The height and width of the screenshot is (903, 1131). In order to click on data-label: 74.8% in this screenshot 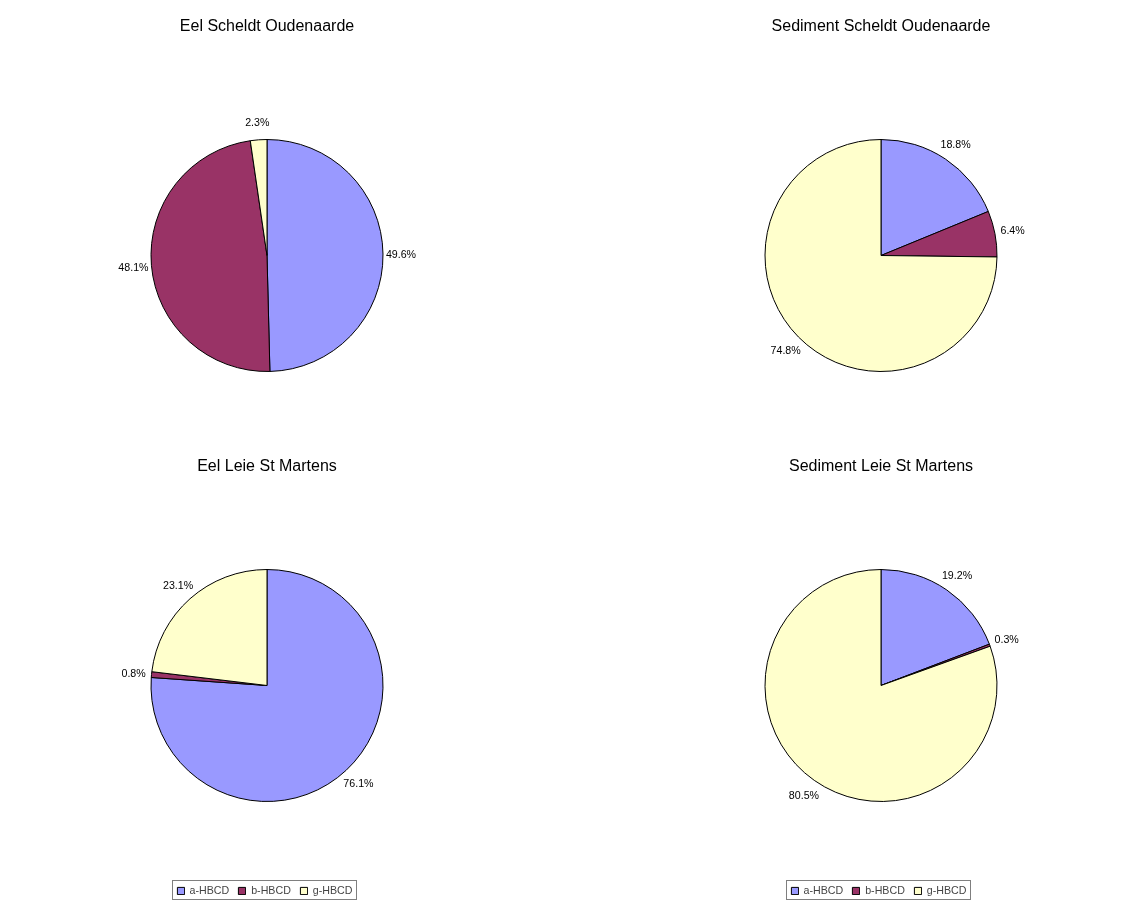, I will do `click(786, 349)`.